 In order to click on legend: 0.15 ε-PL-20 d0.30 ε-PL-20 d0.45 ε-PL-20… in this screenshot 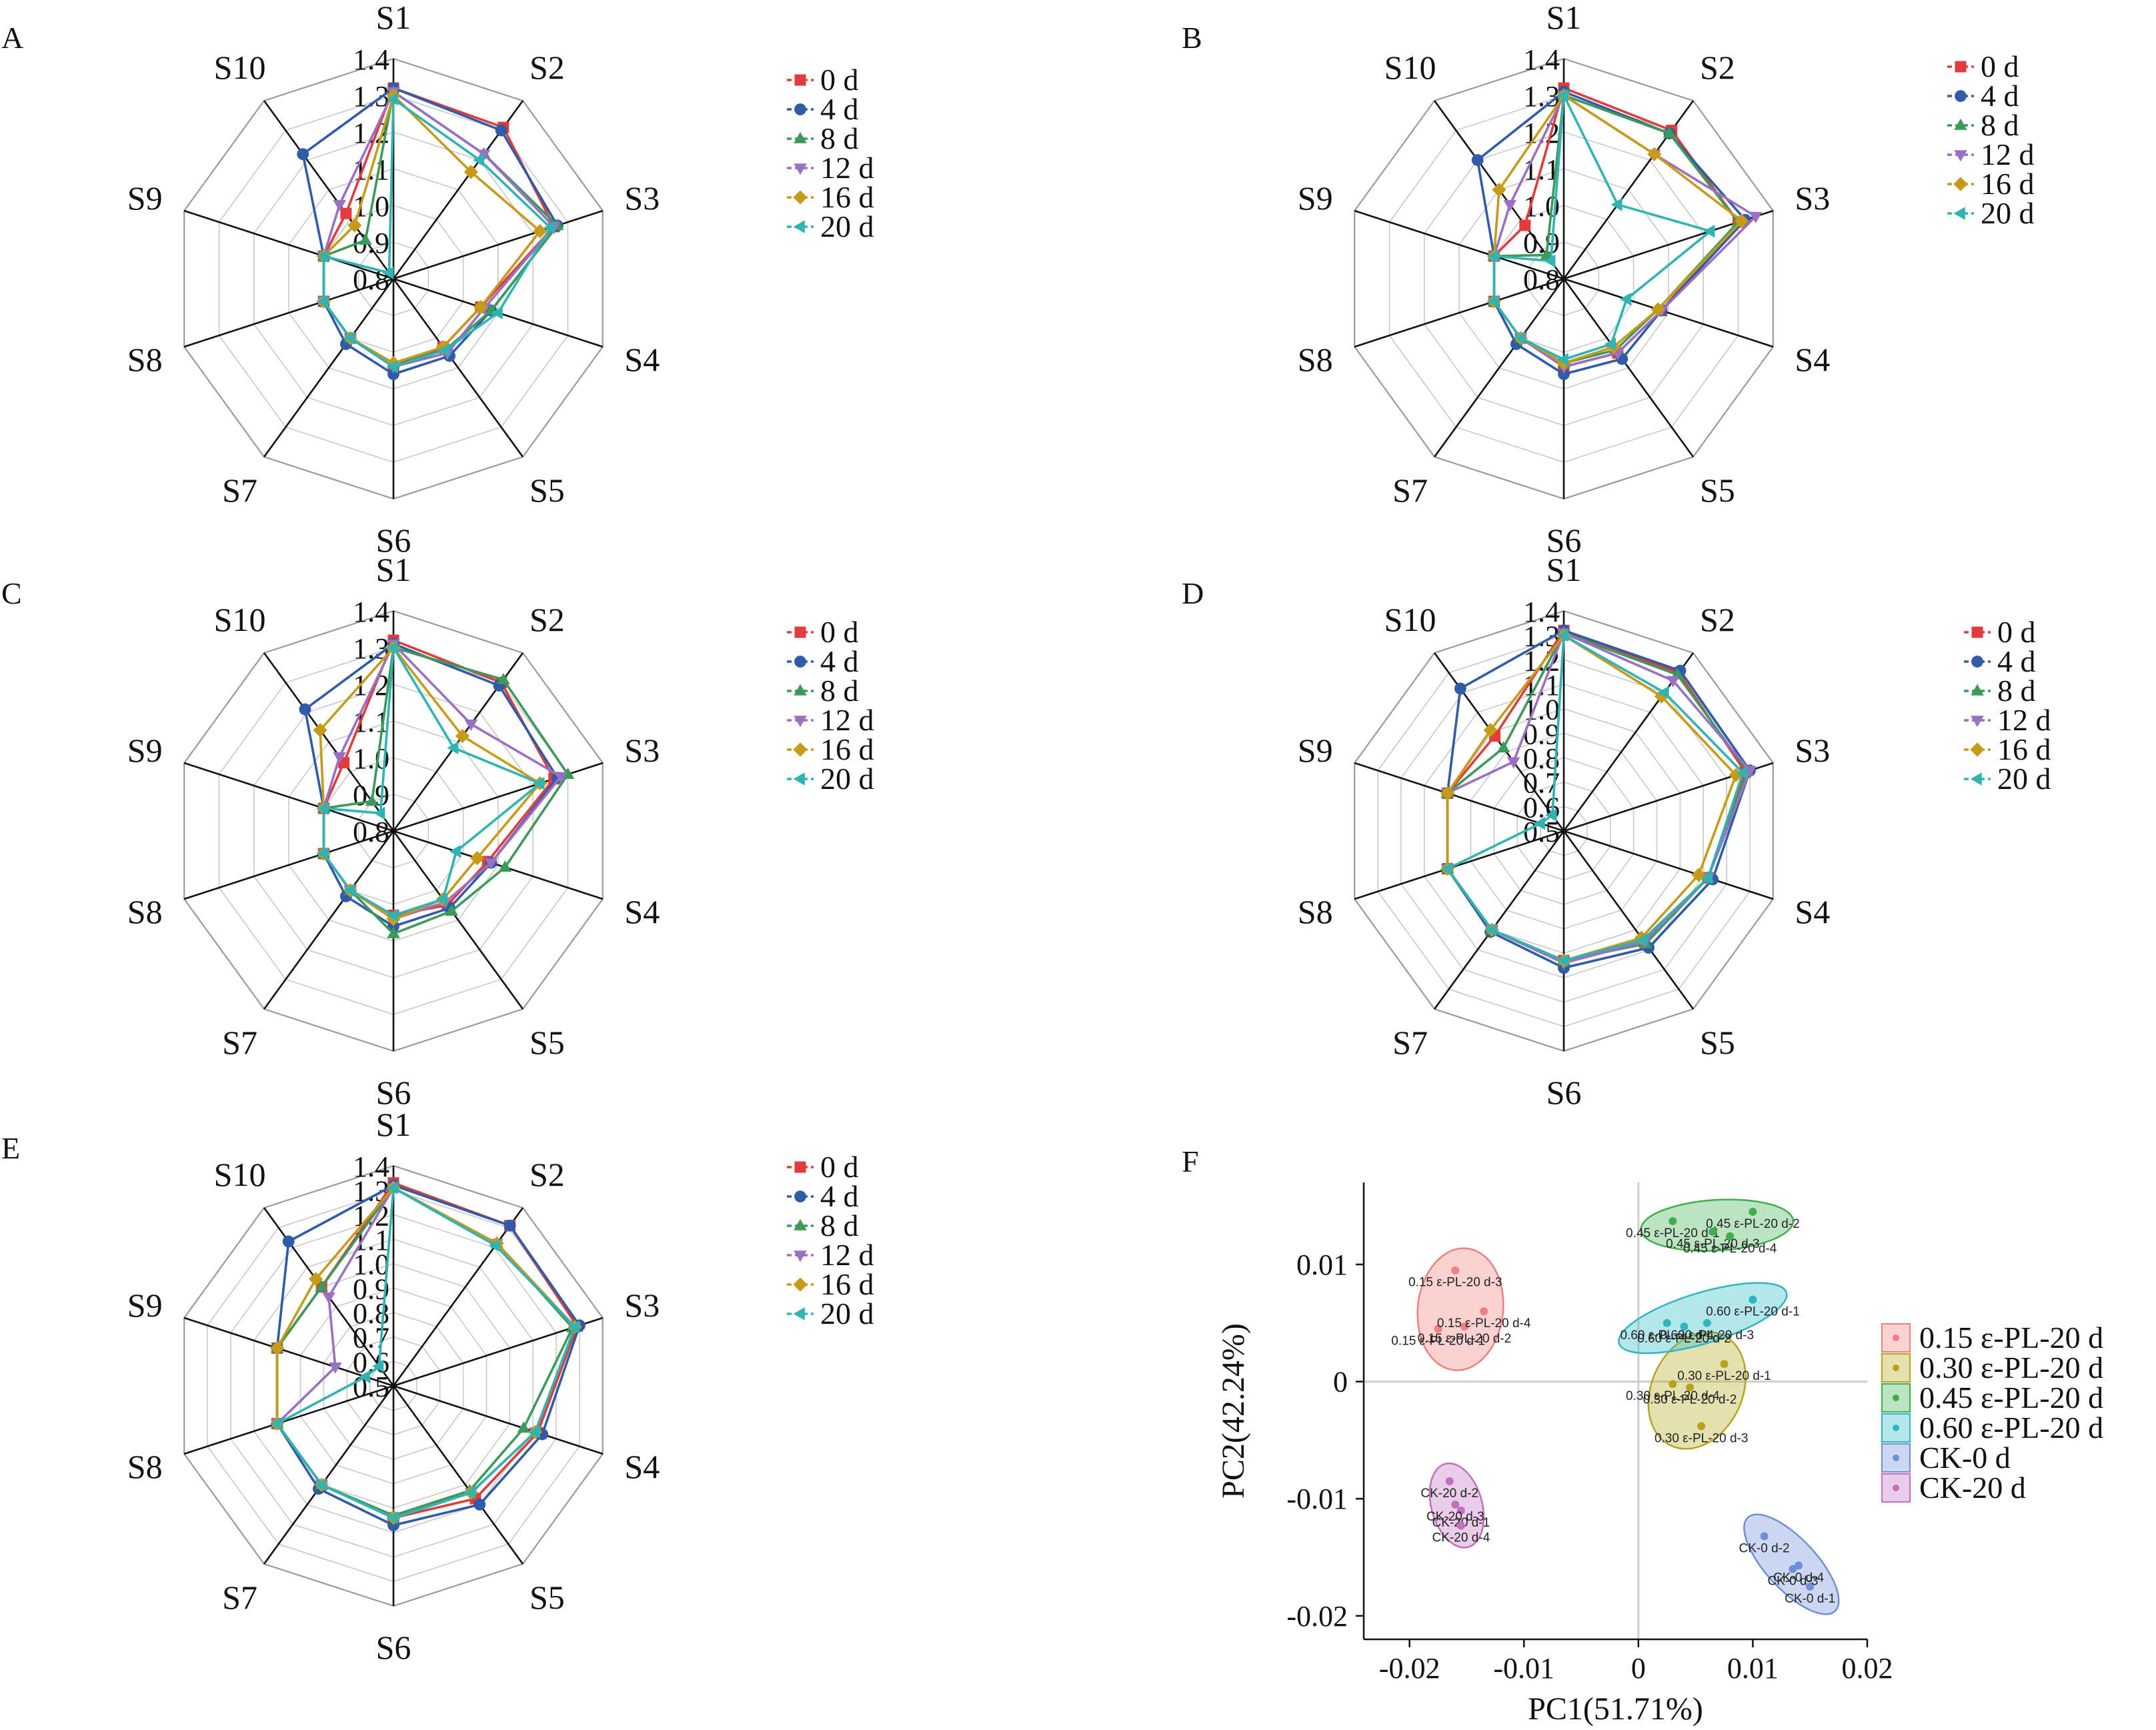, I will do `click(1992, 1413)`.